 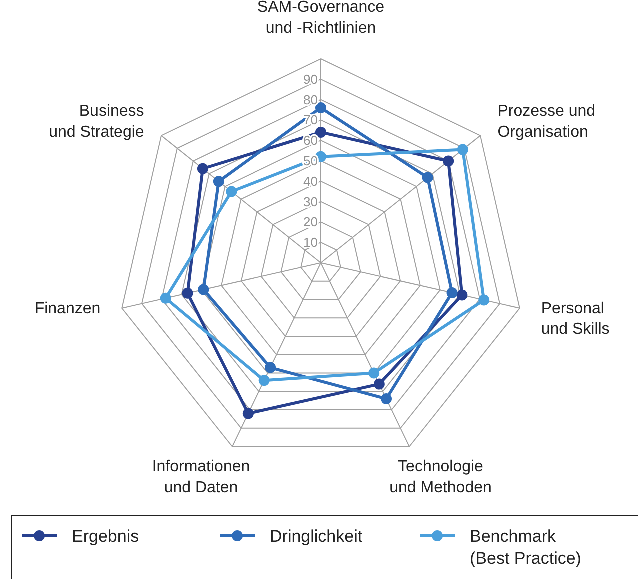 What do you see at coordinates (526, 547) in the screenshot?
I see `legend-label: Benchmark (Best Practice)` at bounding box center [526, 547].